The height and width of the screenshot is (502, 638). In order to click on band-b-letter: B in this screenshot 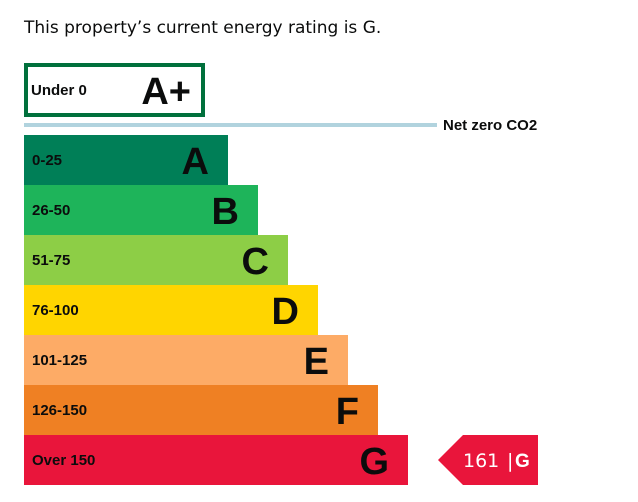, I will do `click(225, 212)`.